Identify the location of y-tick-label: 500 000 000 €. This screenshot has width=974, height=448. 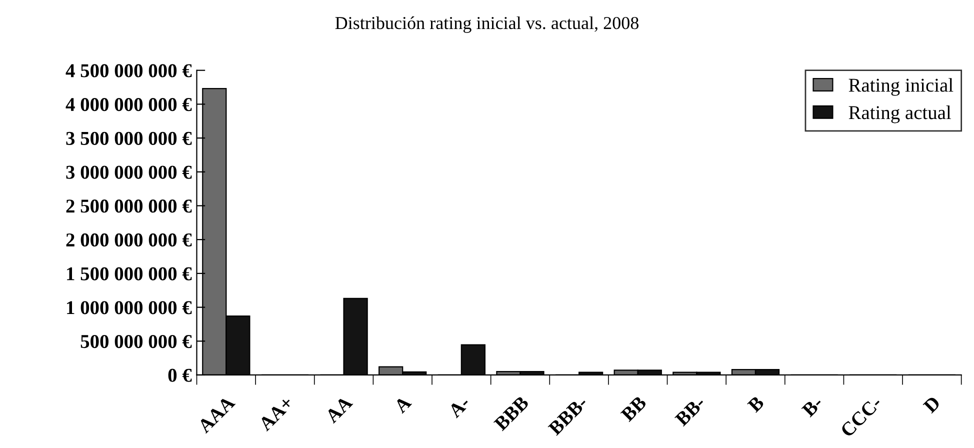
(136, 341).